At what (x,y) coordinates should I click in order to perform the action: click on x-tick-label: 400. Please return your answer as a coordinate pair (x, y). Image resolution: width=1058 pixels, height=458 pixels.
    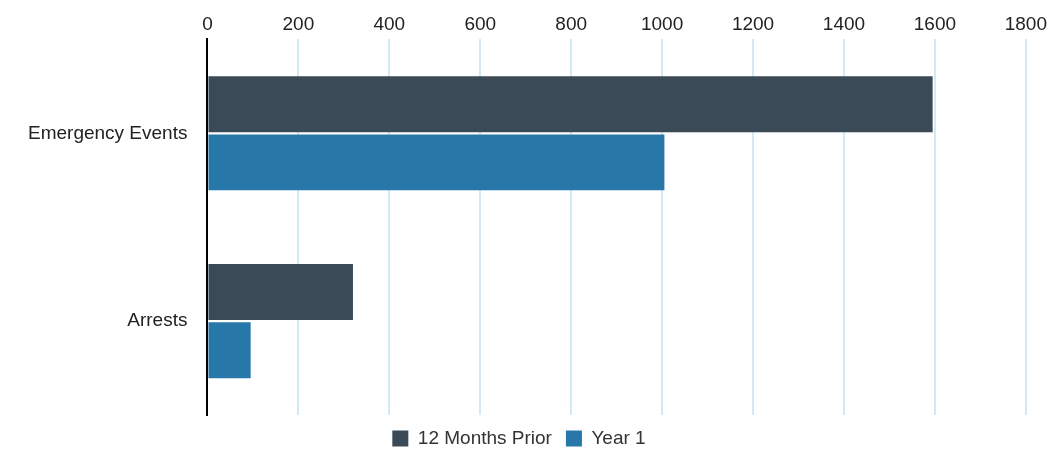
    Looking at the image, I should click on (389, 24).